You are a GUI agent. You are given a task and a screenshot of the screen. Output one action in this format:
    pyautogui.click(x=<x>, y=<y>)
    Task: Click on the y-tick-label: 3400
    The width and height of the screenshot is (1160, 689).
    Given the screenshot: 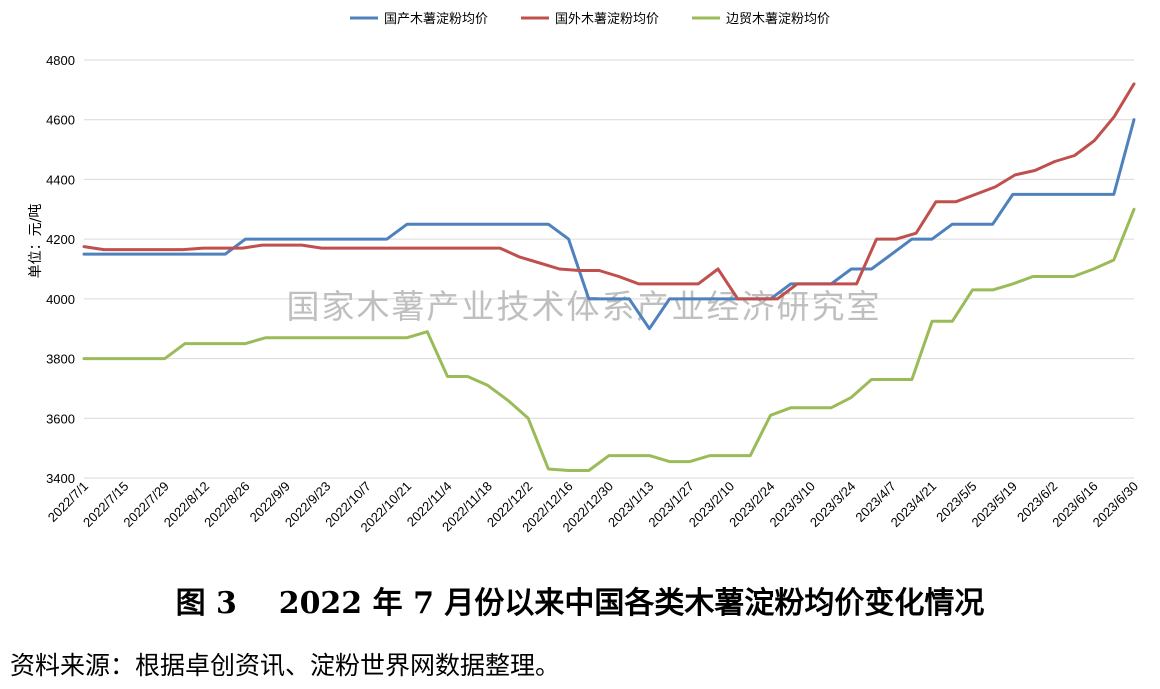 What is the action you would take?
    pyautogui.click(x=60, y=478)
    